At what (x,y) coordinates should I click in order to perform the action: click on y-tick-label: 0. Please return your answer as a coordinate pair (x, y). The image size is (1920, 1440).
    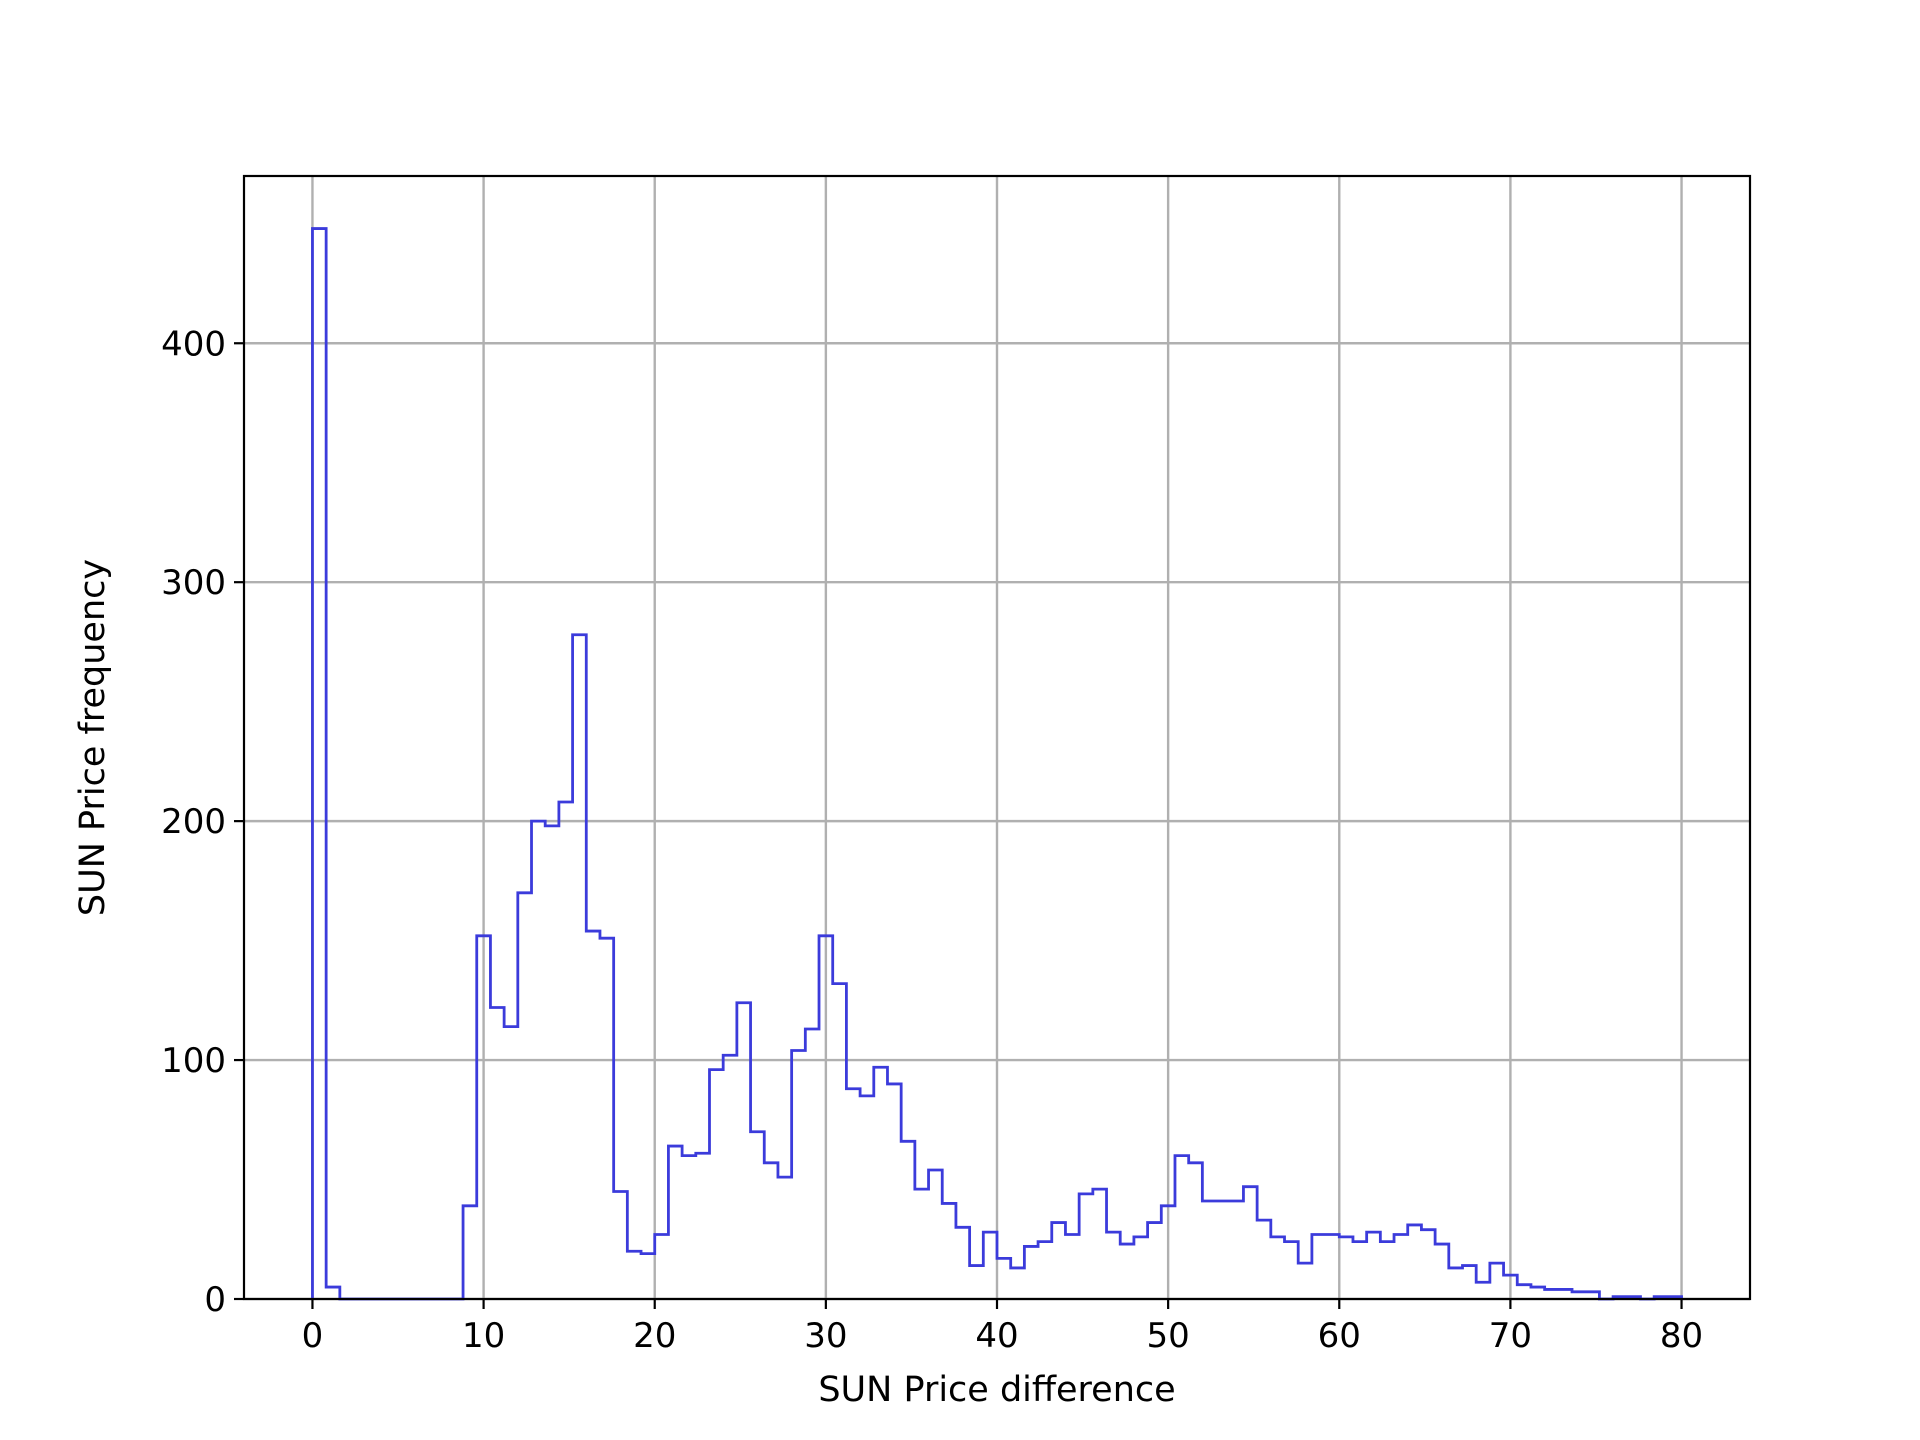
    Looking at the image, I should click on (215, 1300).